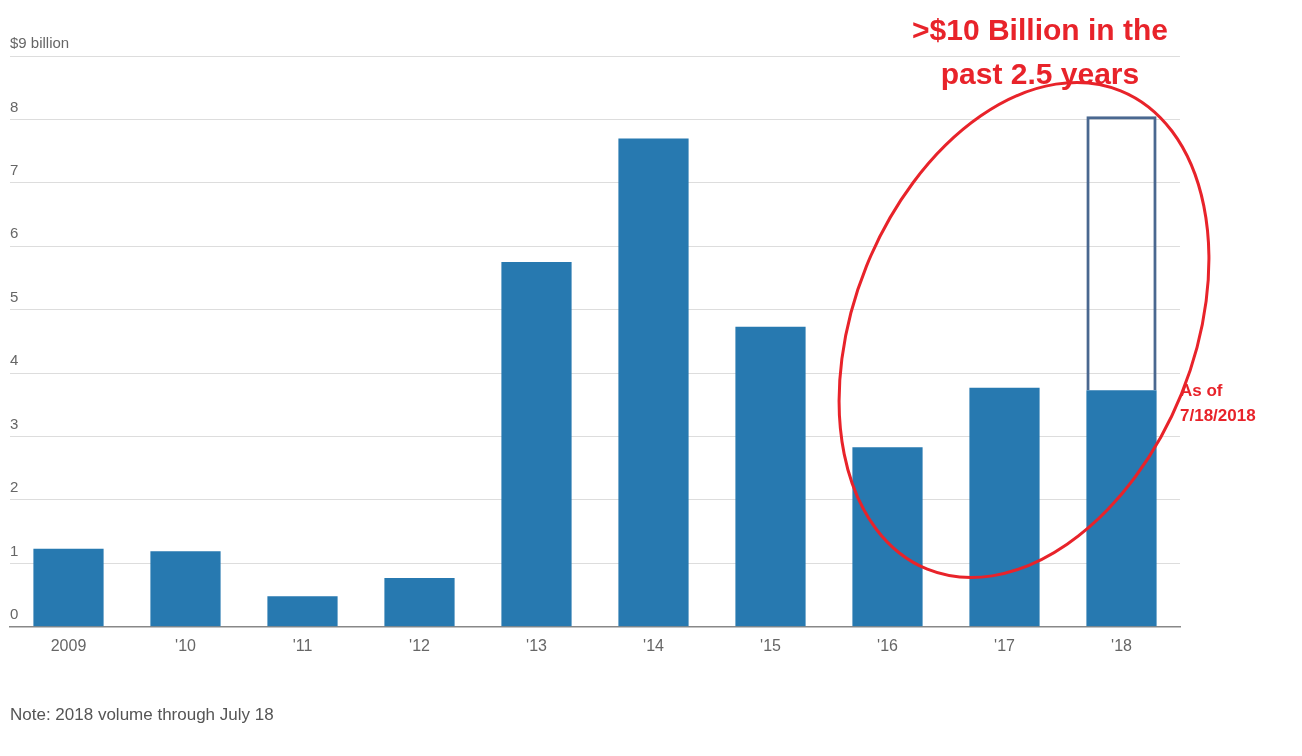  Describe the element at coordinates (1040, 52) in the screenshot. I see `annotation: >$10 Billion in the past 2.5 years` at that location.